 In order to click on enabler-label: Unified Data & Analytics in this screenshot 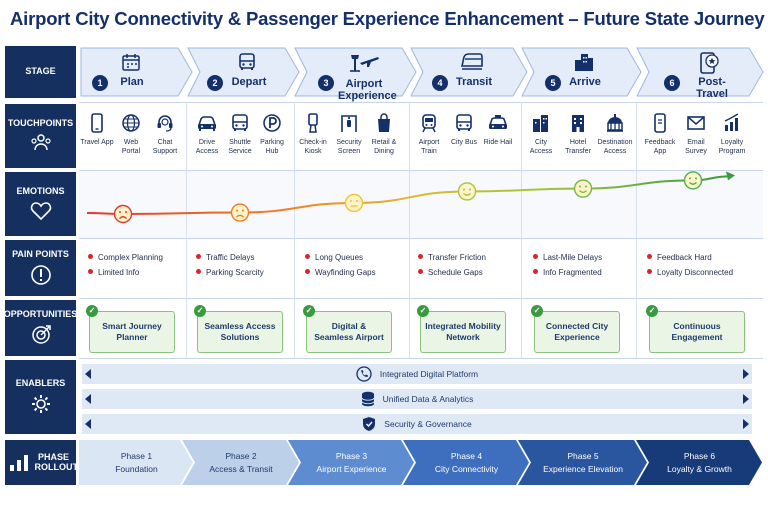, I will do `click(428, 399)`.